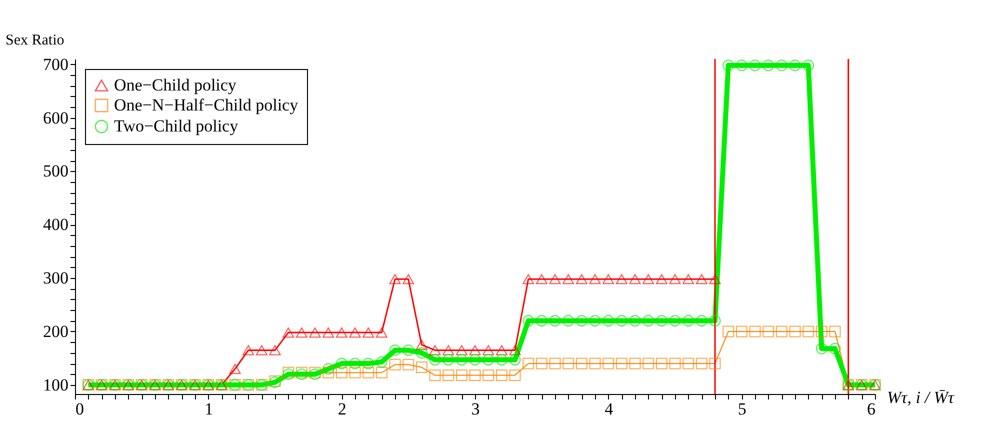 The image size is (984, 423). Describe the element at coordinates (55, 171) in the screenshot. I see `y-tick-label: 500` at that location.